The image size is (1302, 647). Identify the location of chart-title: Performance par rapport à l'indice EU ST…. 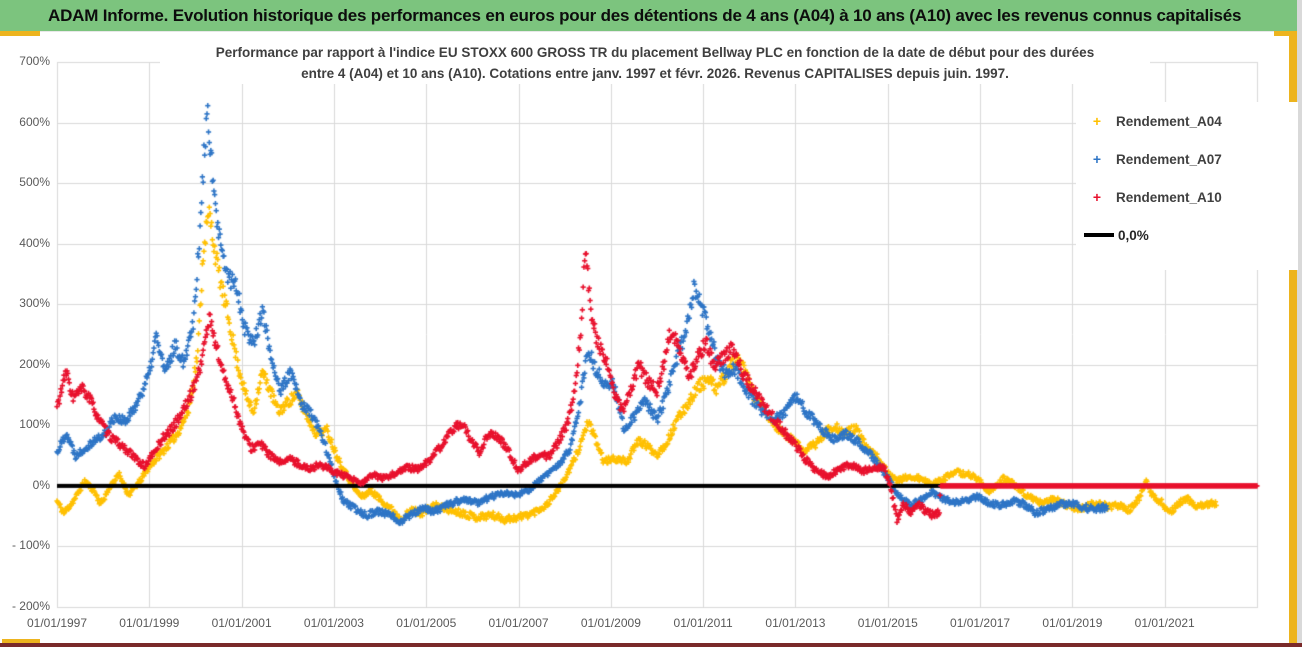
(655, 63).